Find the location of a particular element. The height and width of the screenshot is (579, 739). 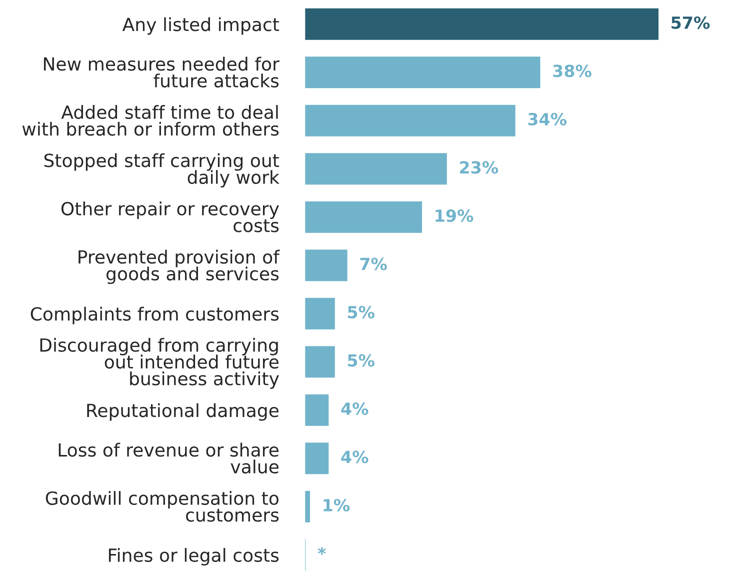

y-tick-label: Stopped staff carrying out daily work is located at coordinates (162, 170).